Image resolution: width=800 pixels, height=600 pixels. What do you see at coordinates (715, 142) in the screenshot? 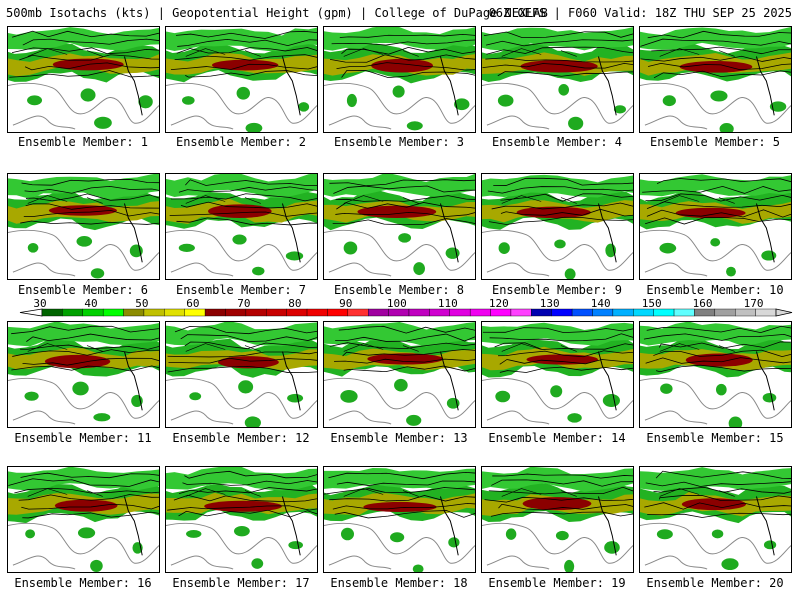
I see `ensemble-member-label: Ensemble Member: 5` at bounding box center [715, 142].